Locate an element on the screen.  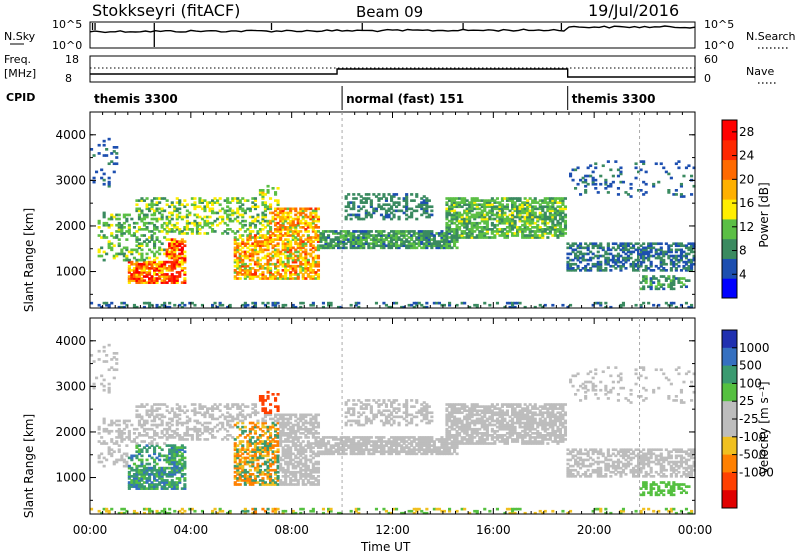
station-title: Stokkseyri (fitACF) is located at coordinates (166, 10).